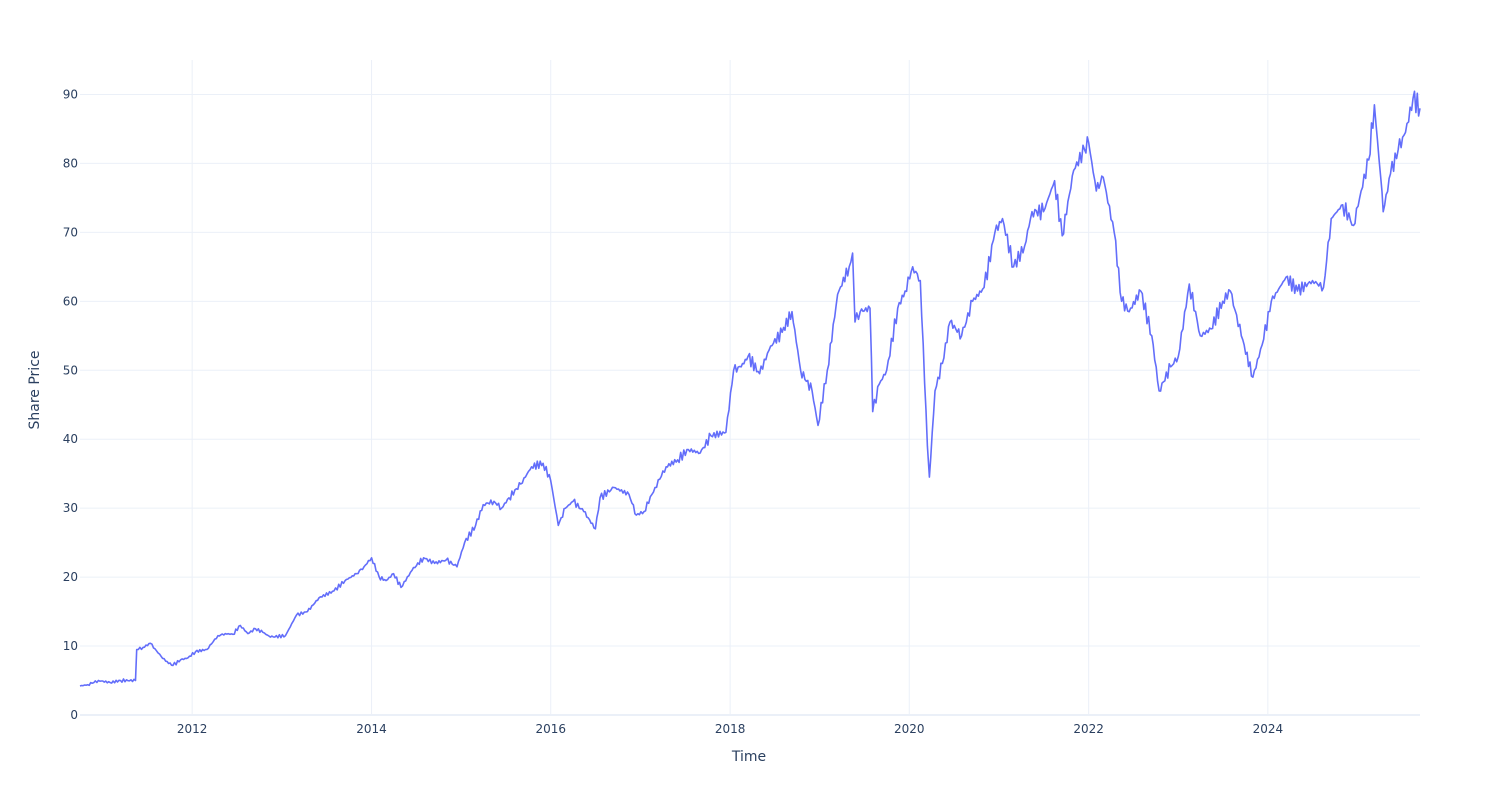 The height and width of the screenshot is (800, 1500). Describe the element at coordinates (70, 370) in the screenshot. I see `y-tick-label: 50` at that location.